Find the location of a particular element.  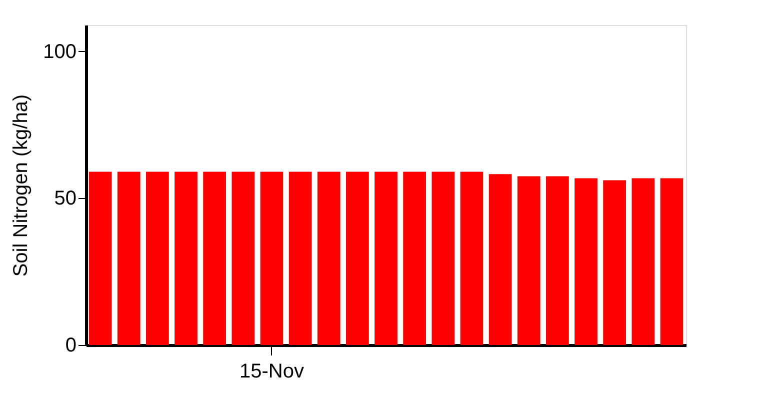

y-tick-label: 100 is located at coordinates (59, 51).